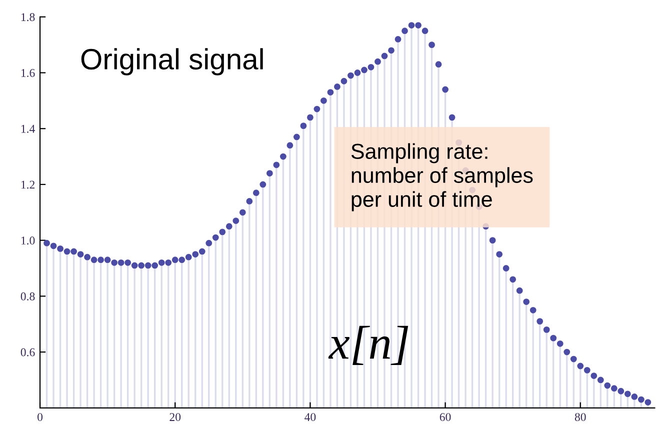  Describe the element at coordinates (27, 352) in the screenshot. I see `y-tick-label: 0.6` at that location.